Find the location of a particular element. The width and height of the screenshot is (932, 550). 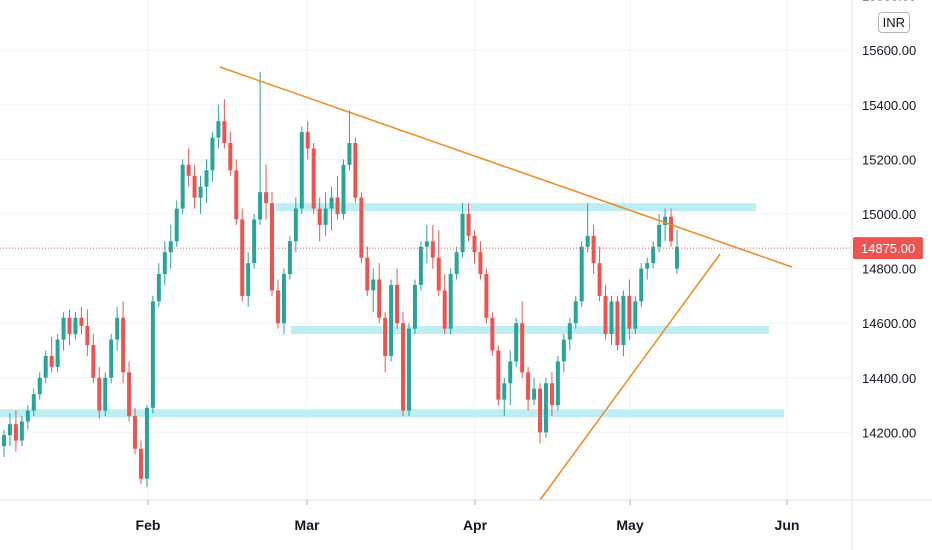

y-tick-label: 15200.00 is located at coordinates (889, 159).